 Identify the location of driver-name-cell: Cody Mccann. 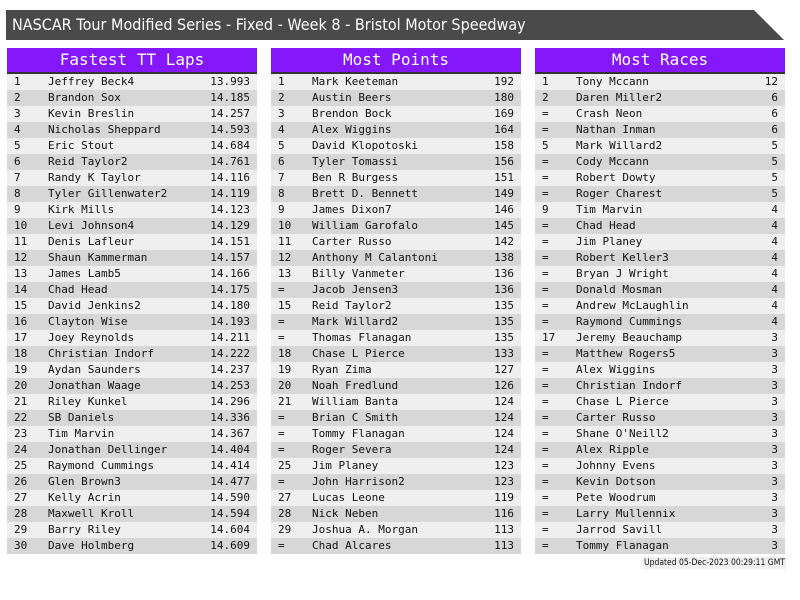
(612, 161).